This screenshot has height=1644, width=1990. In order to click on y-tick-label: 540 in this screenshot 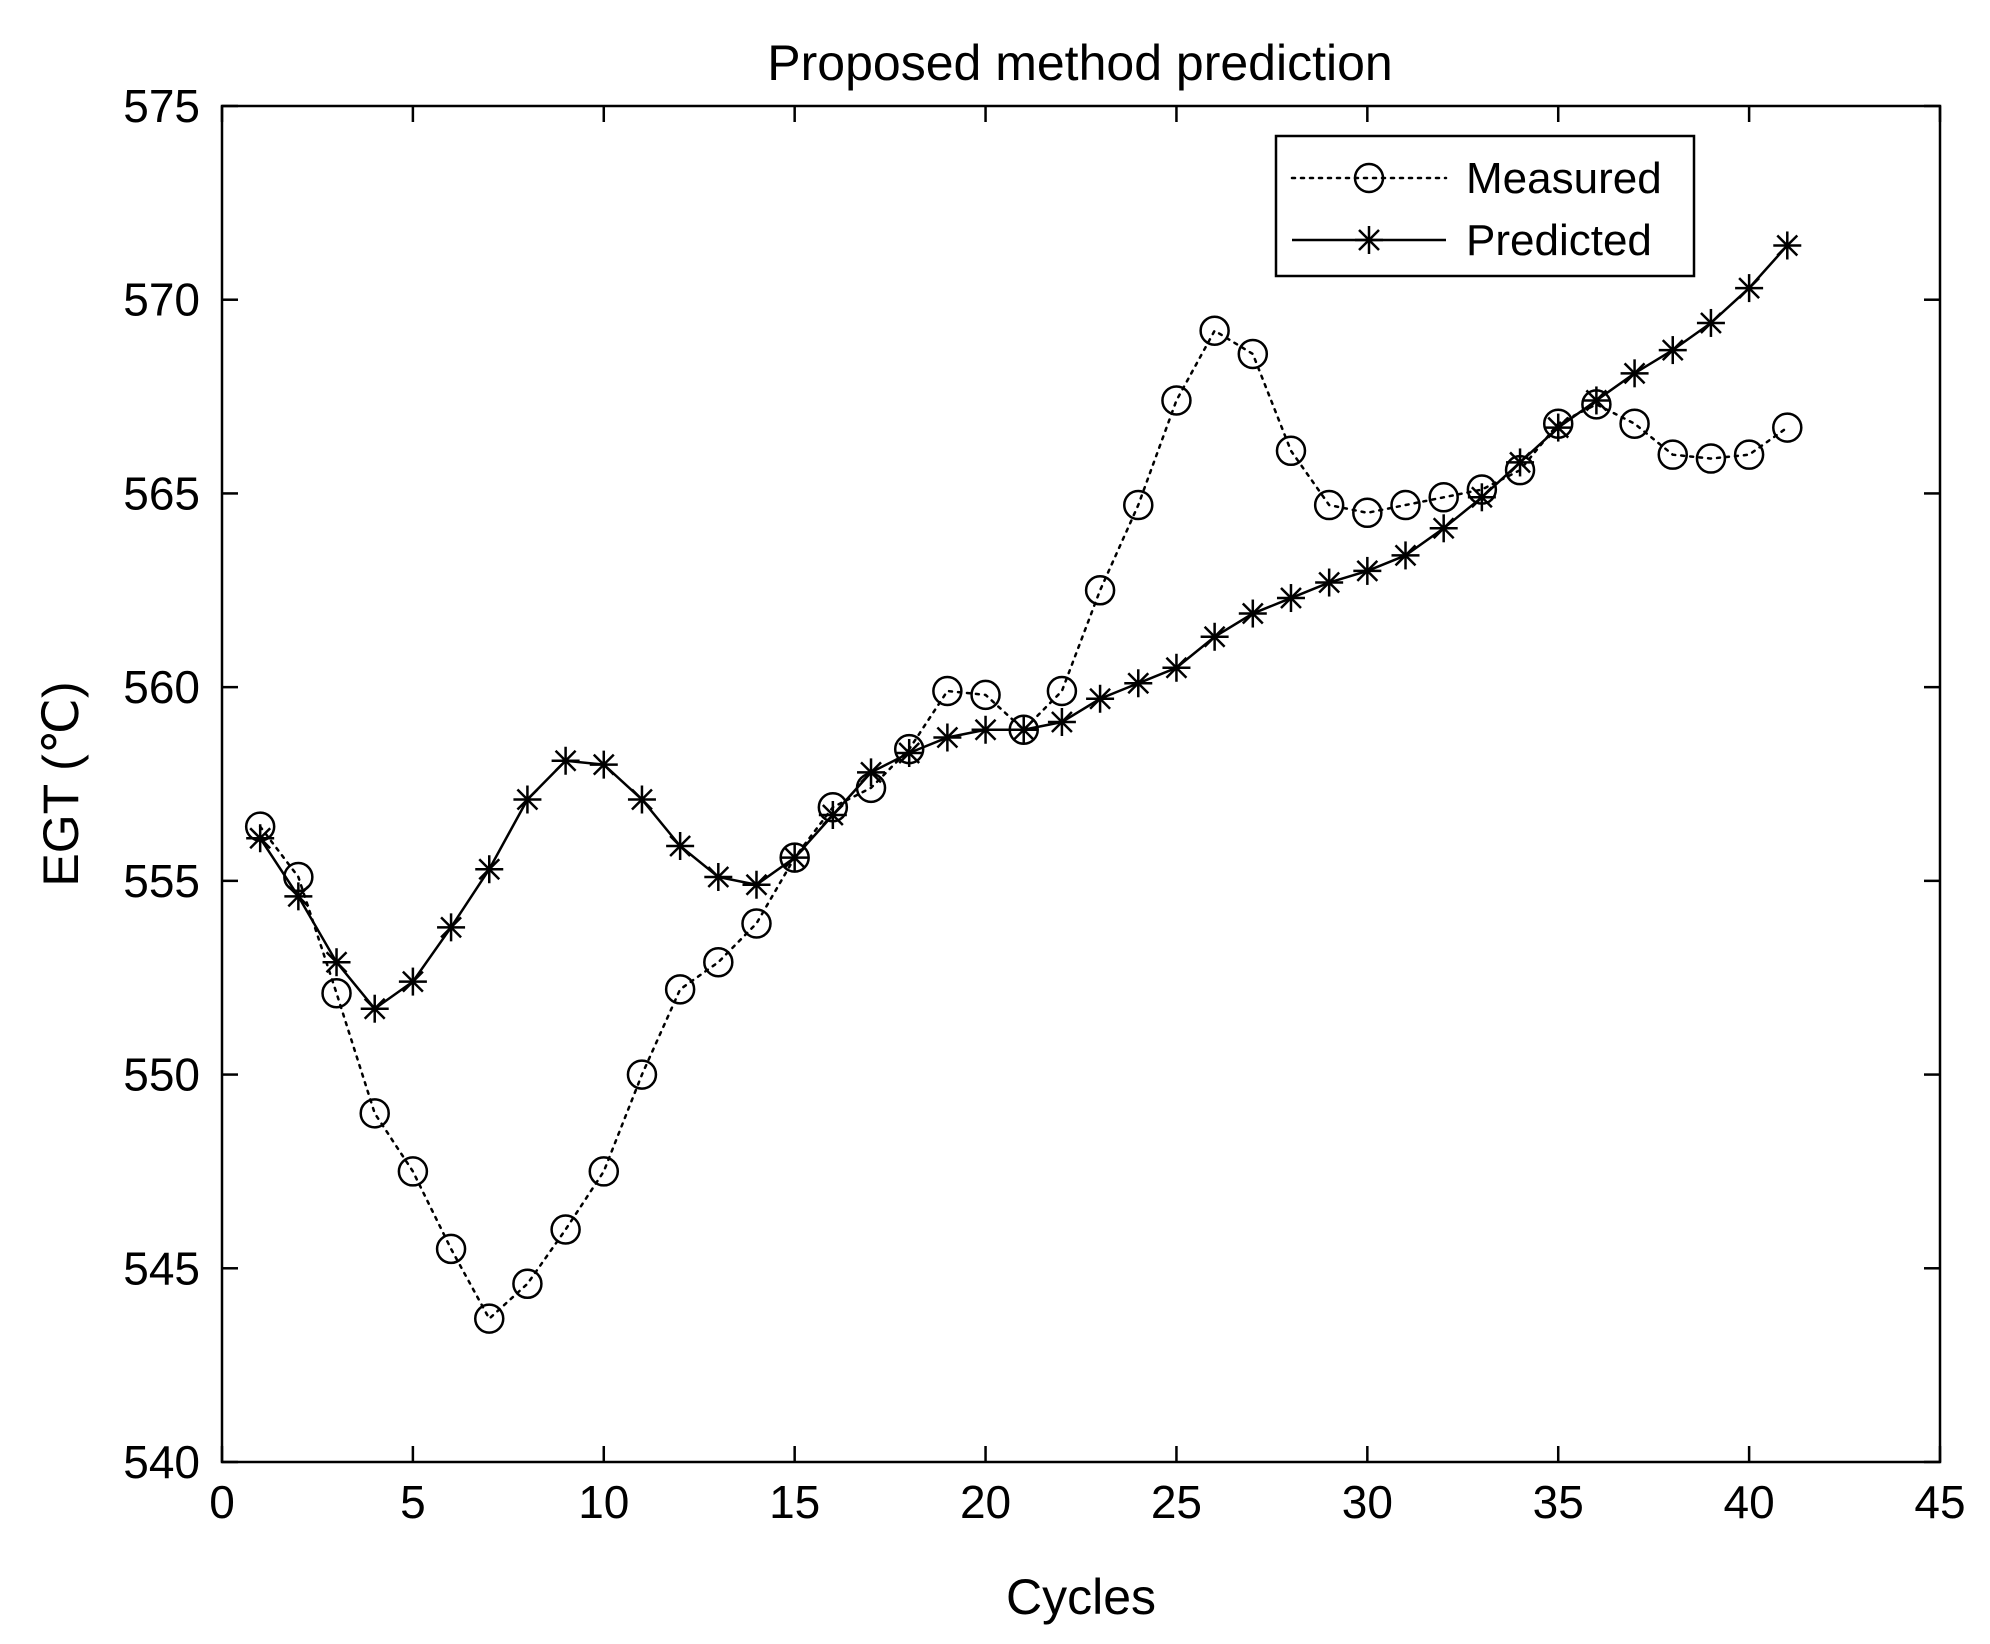, I will do `click(161, 1462)`.